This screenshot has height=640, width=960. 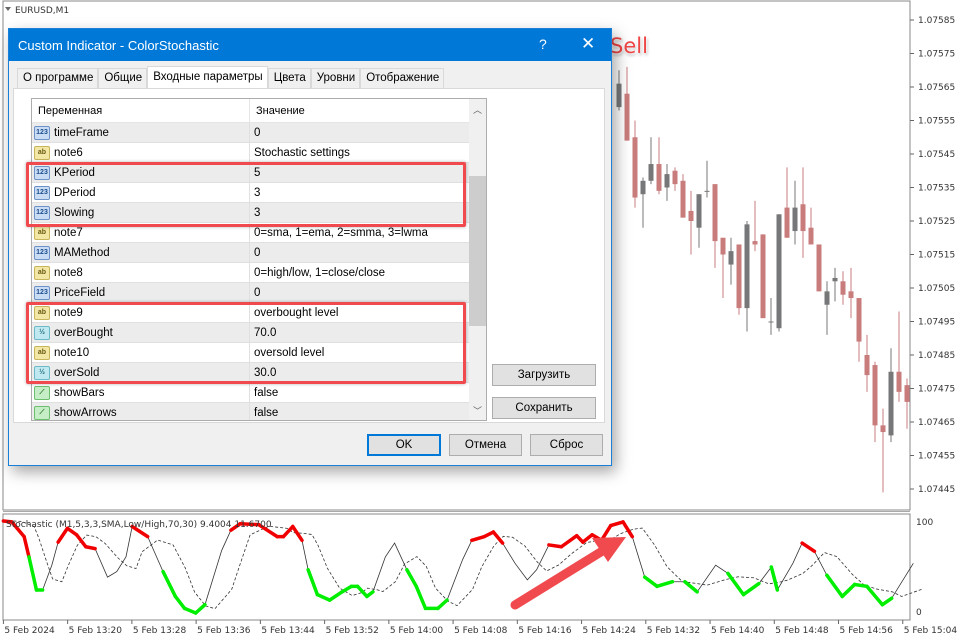 What do you see at coordinates (296, 312) in the screenshot?
I see `value-cell: overbought level` at bounding box center [296, 312].